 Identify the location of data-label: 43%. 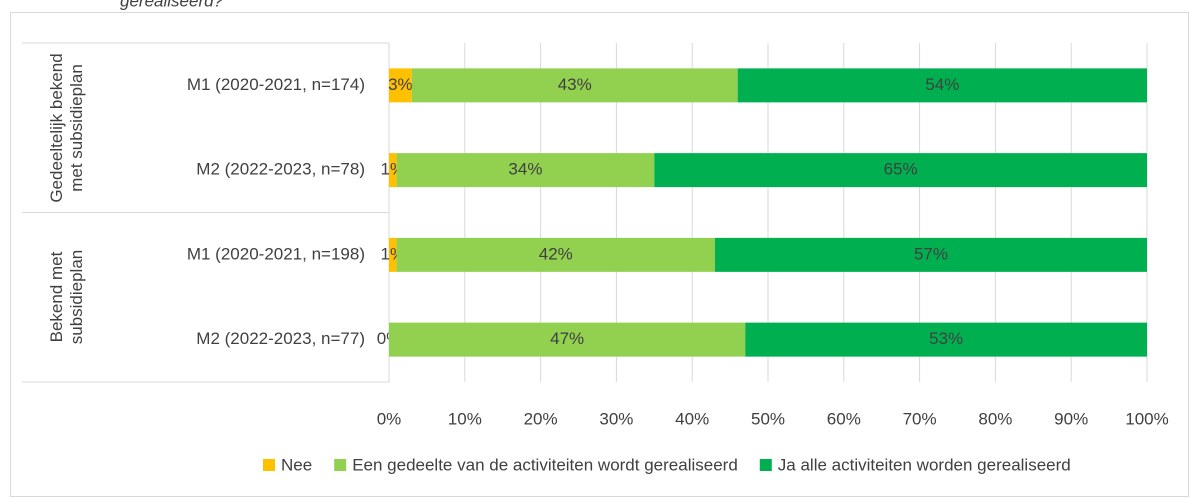
(575, 84).